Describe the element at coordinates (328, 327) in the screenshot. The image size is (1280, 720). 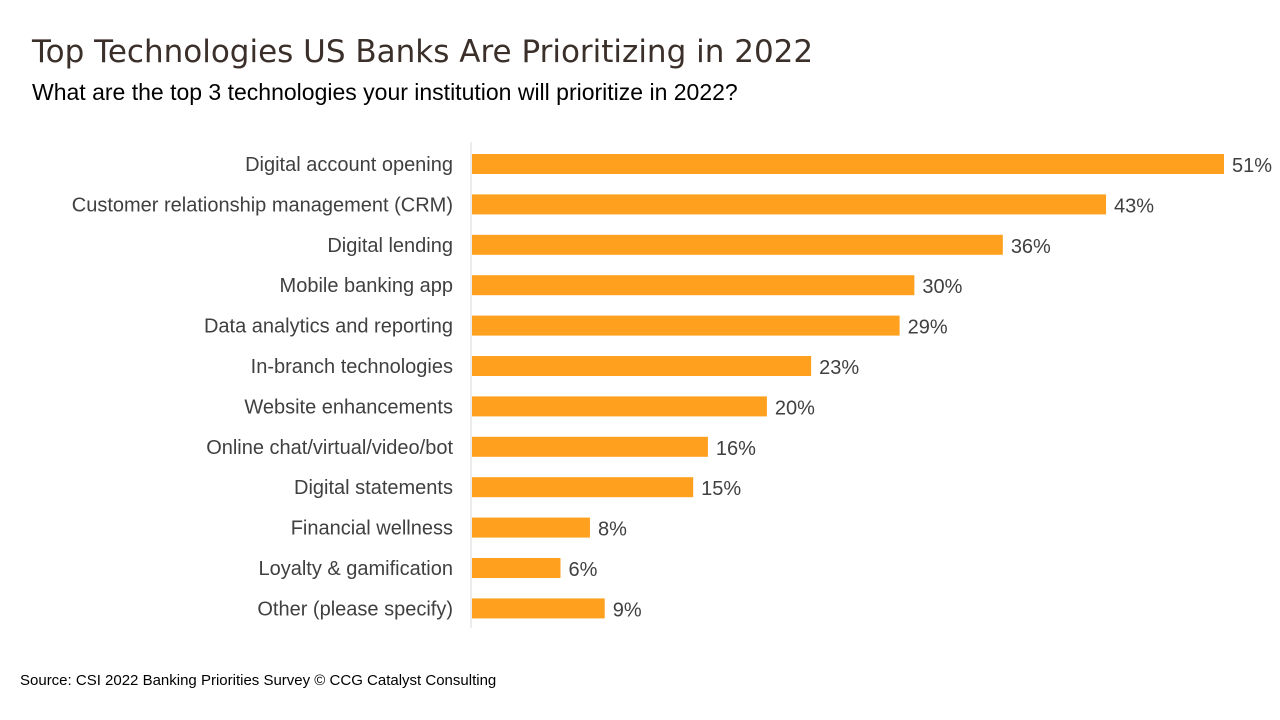
I see `category-label: Data analytics and reporting` at that location.